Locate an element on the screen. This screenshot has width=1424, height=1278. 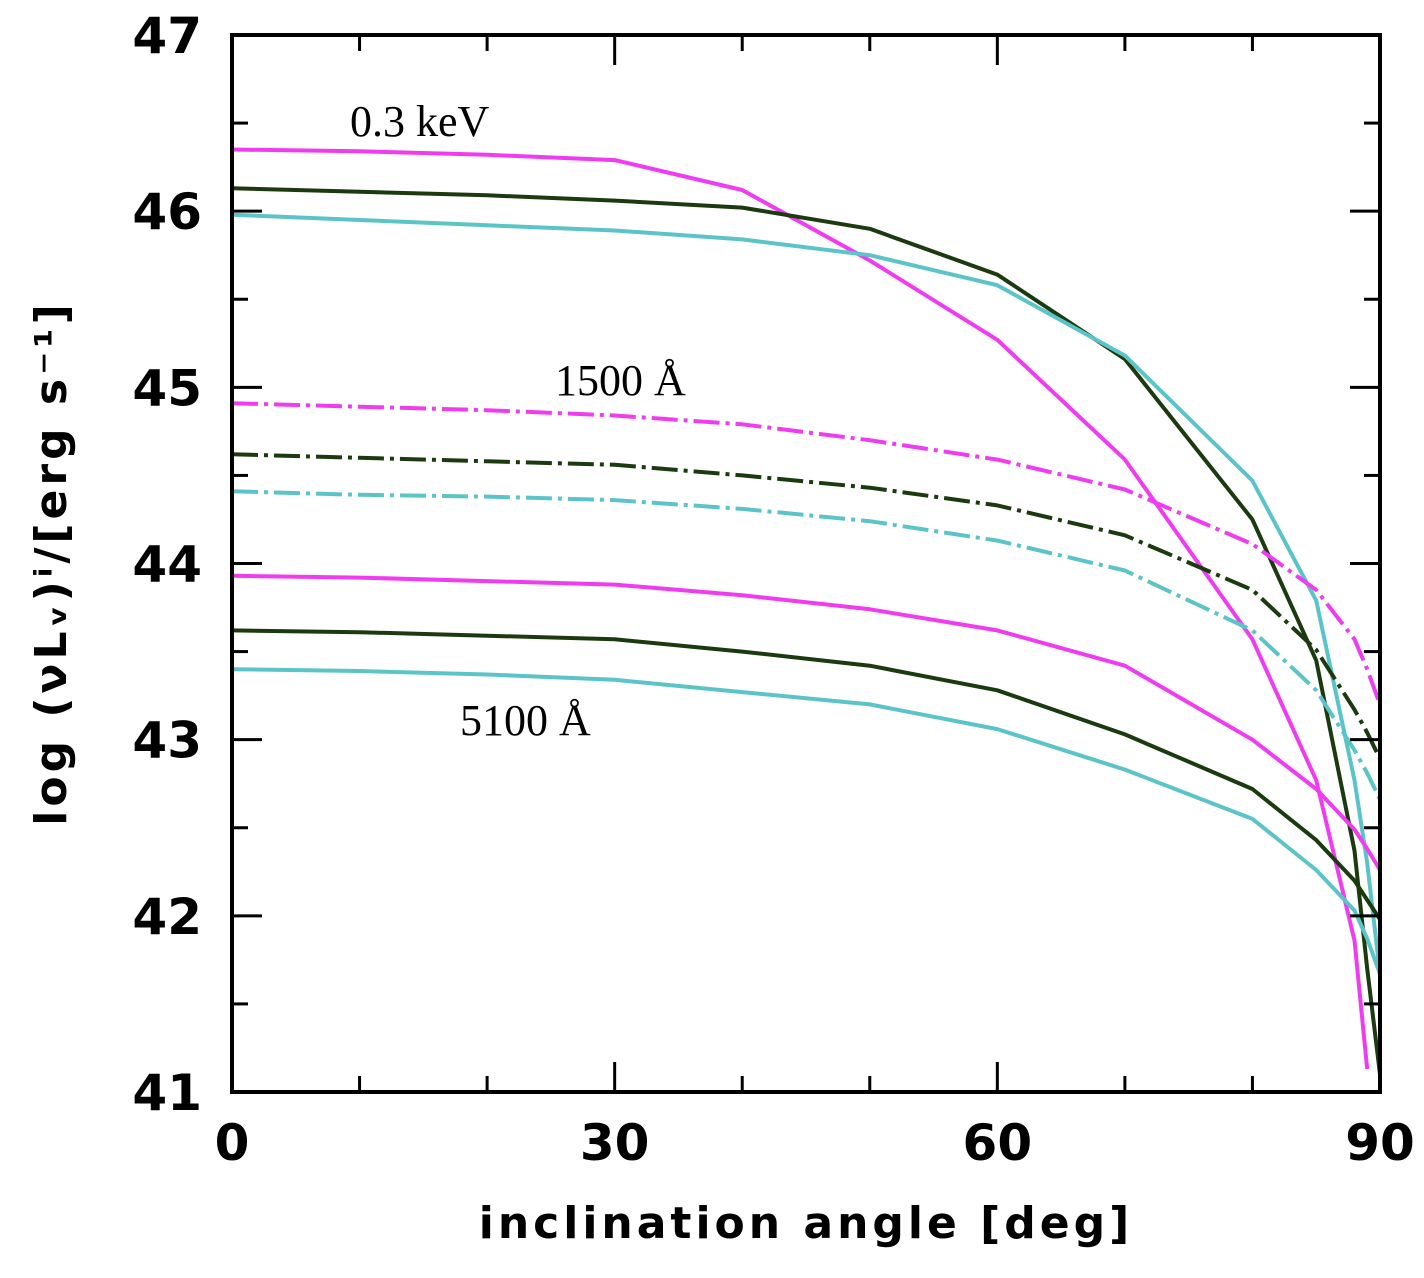
annotation: 0.3 keV is located at coordinates (420, 121).